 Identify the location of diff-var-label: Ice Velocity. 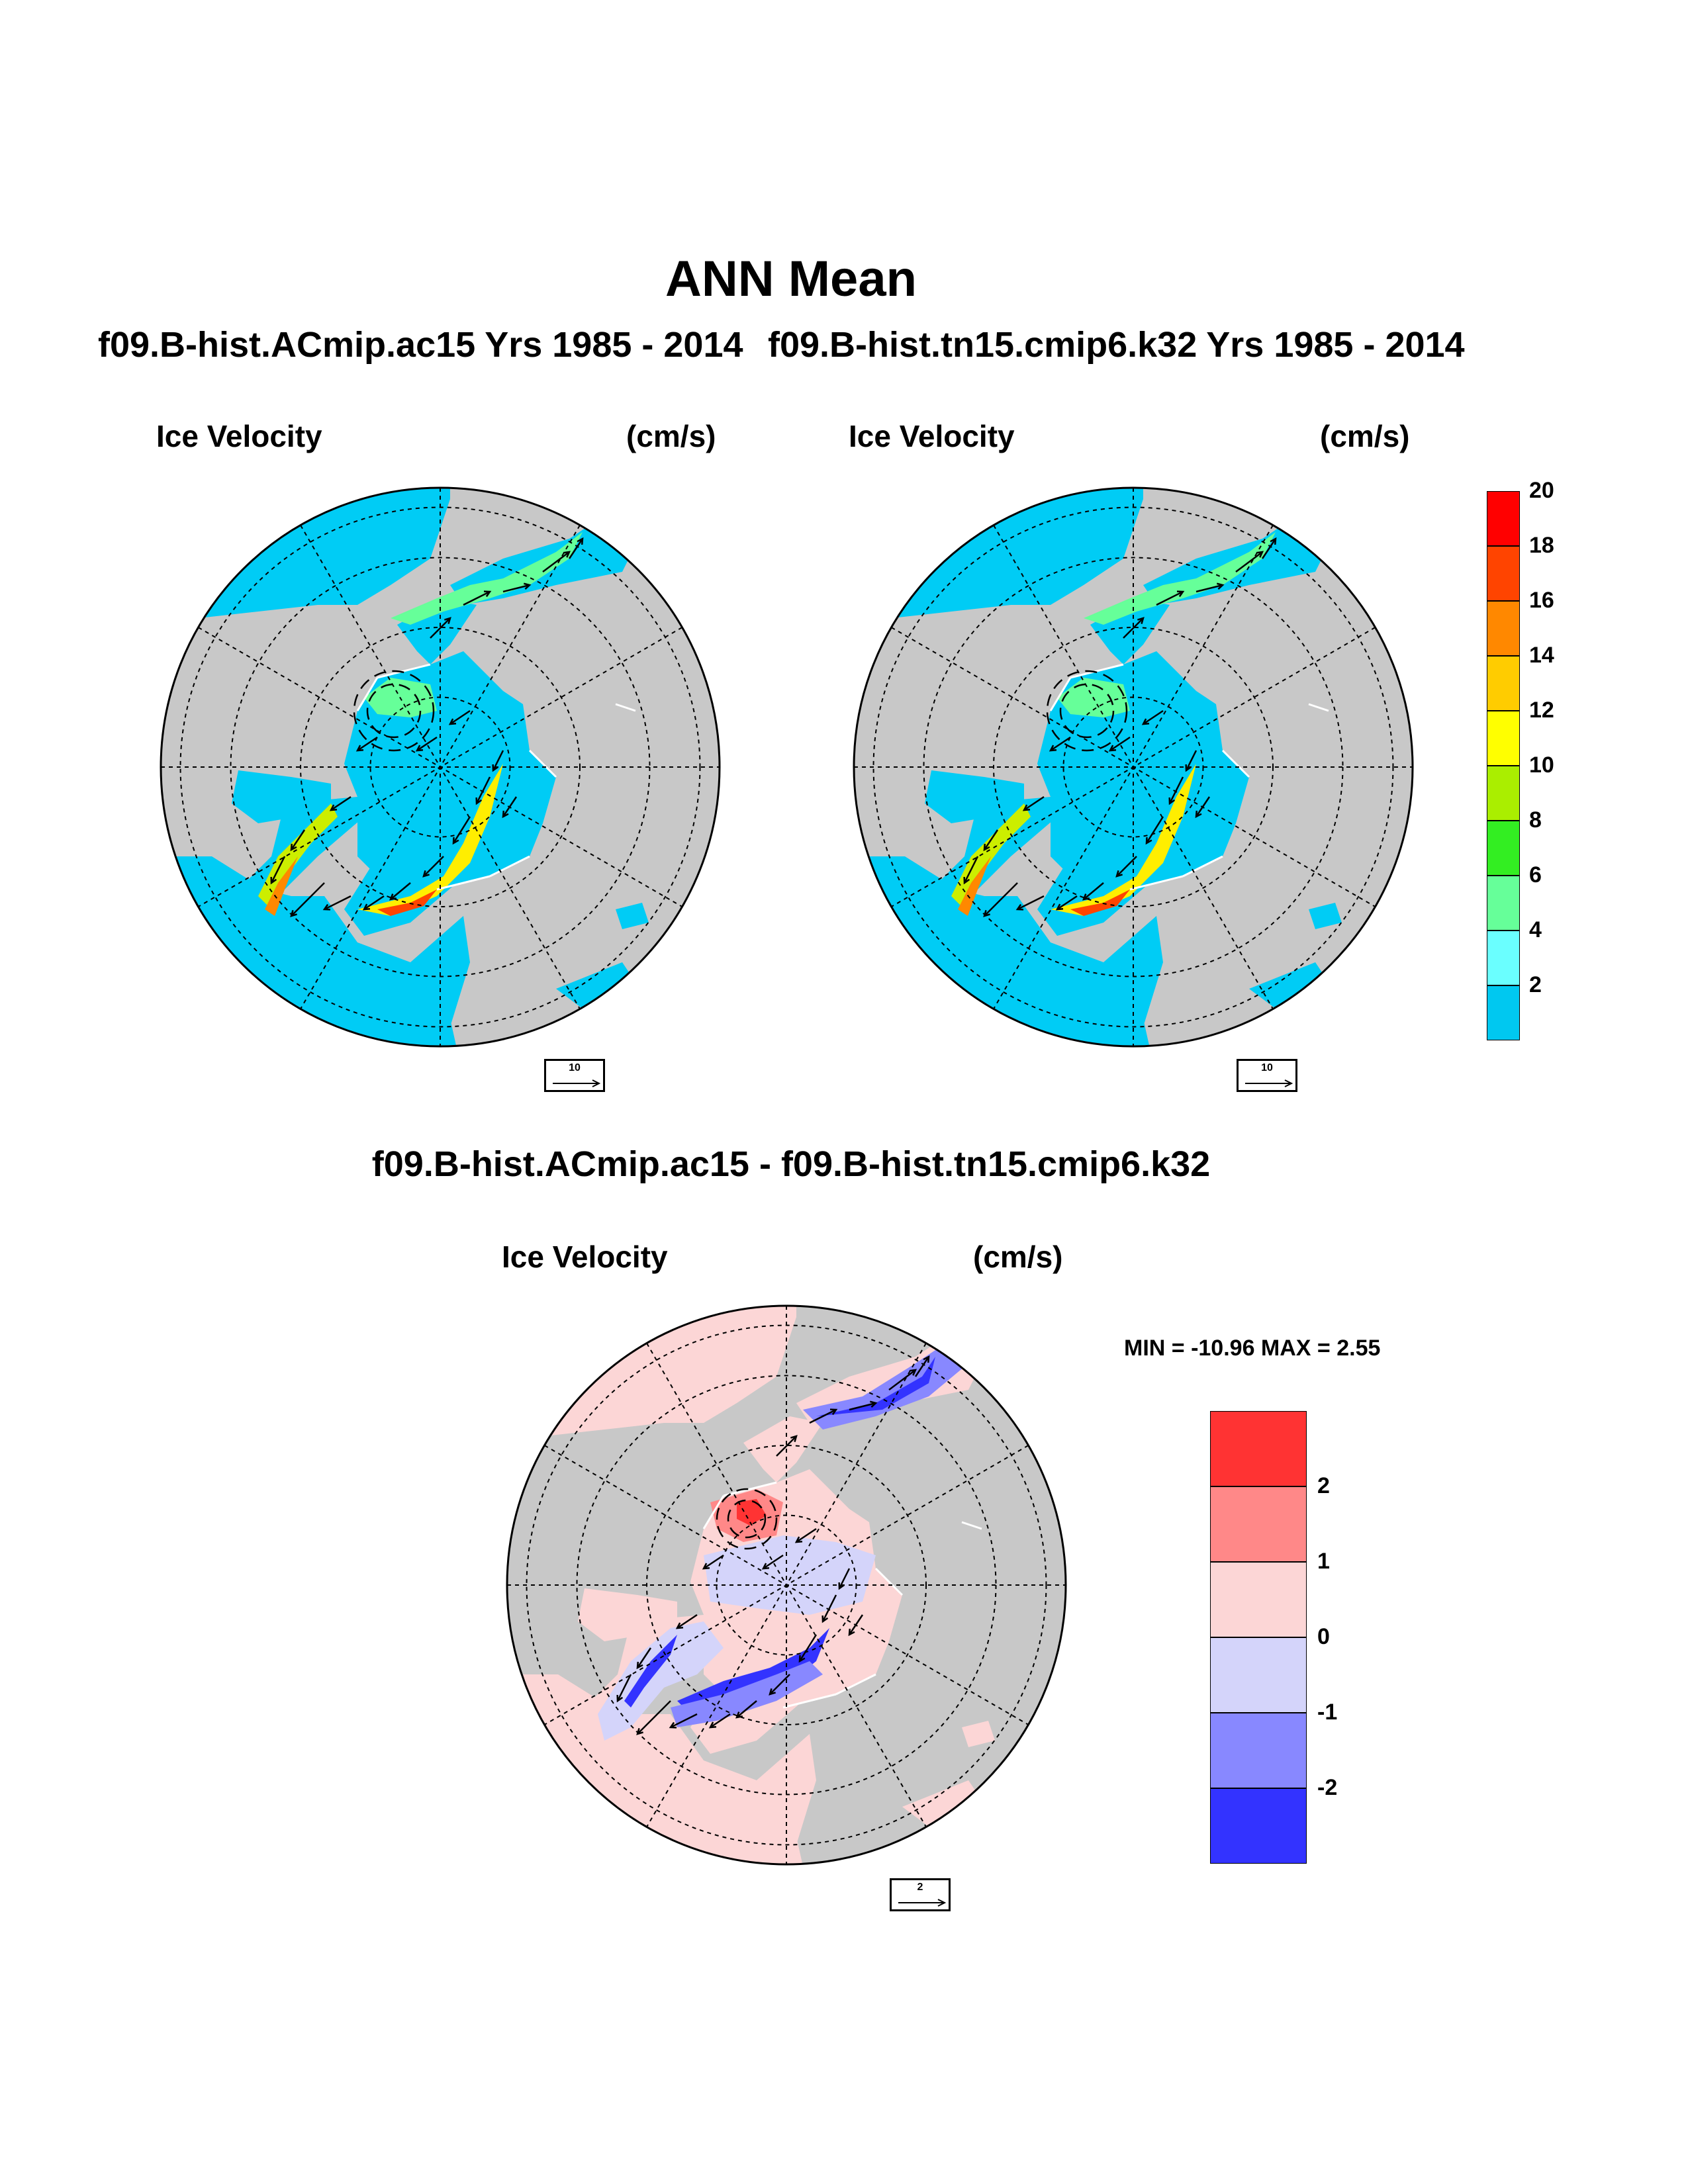
(585, 1257).